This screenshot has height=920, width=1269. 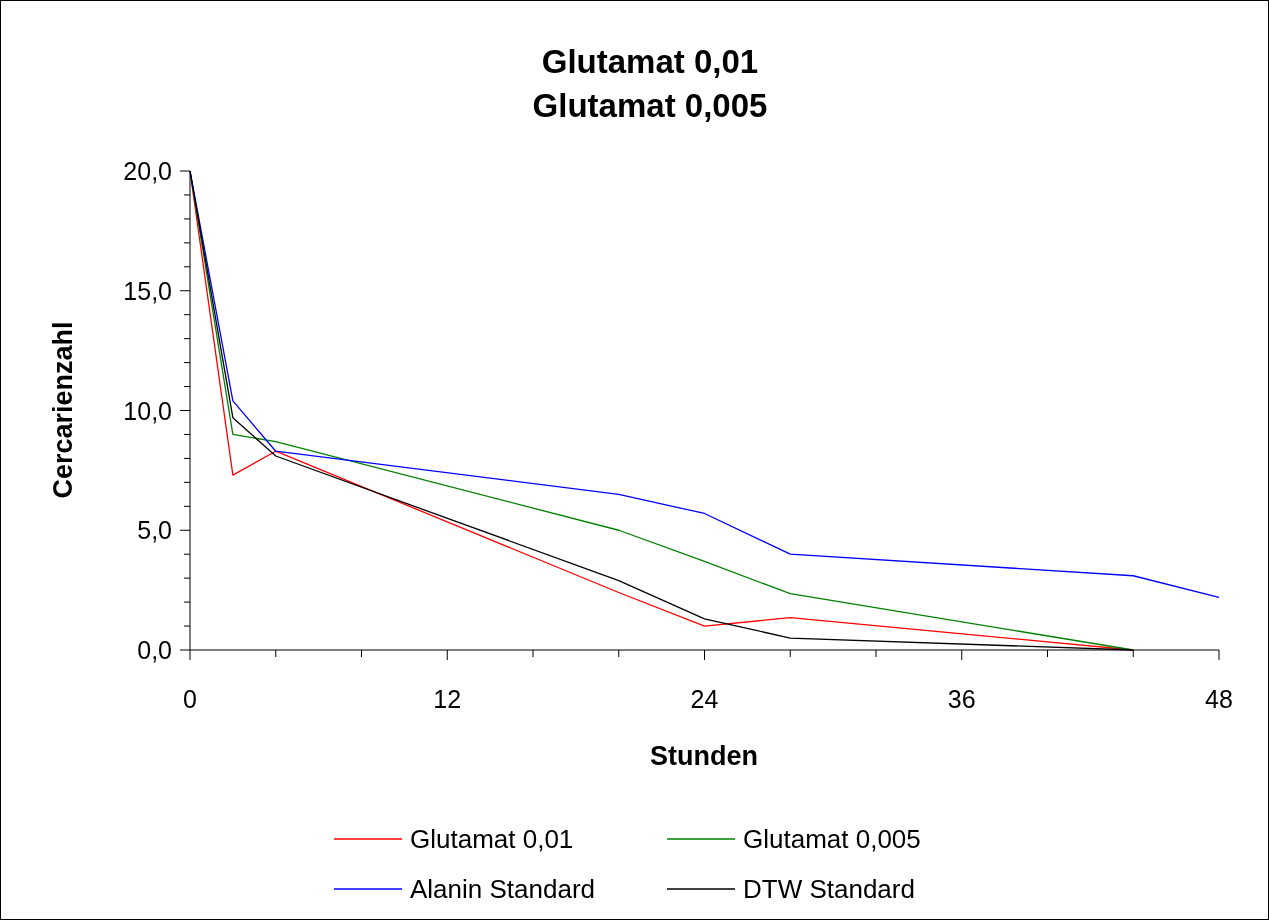 What do you see at coordinates (190, 699) in the screenshot?
I see `x-tick-label: 0` at bounding box center [190, 699].